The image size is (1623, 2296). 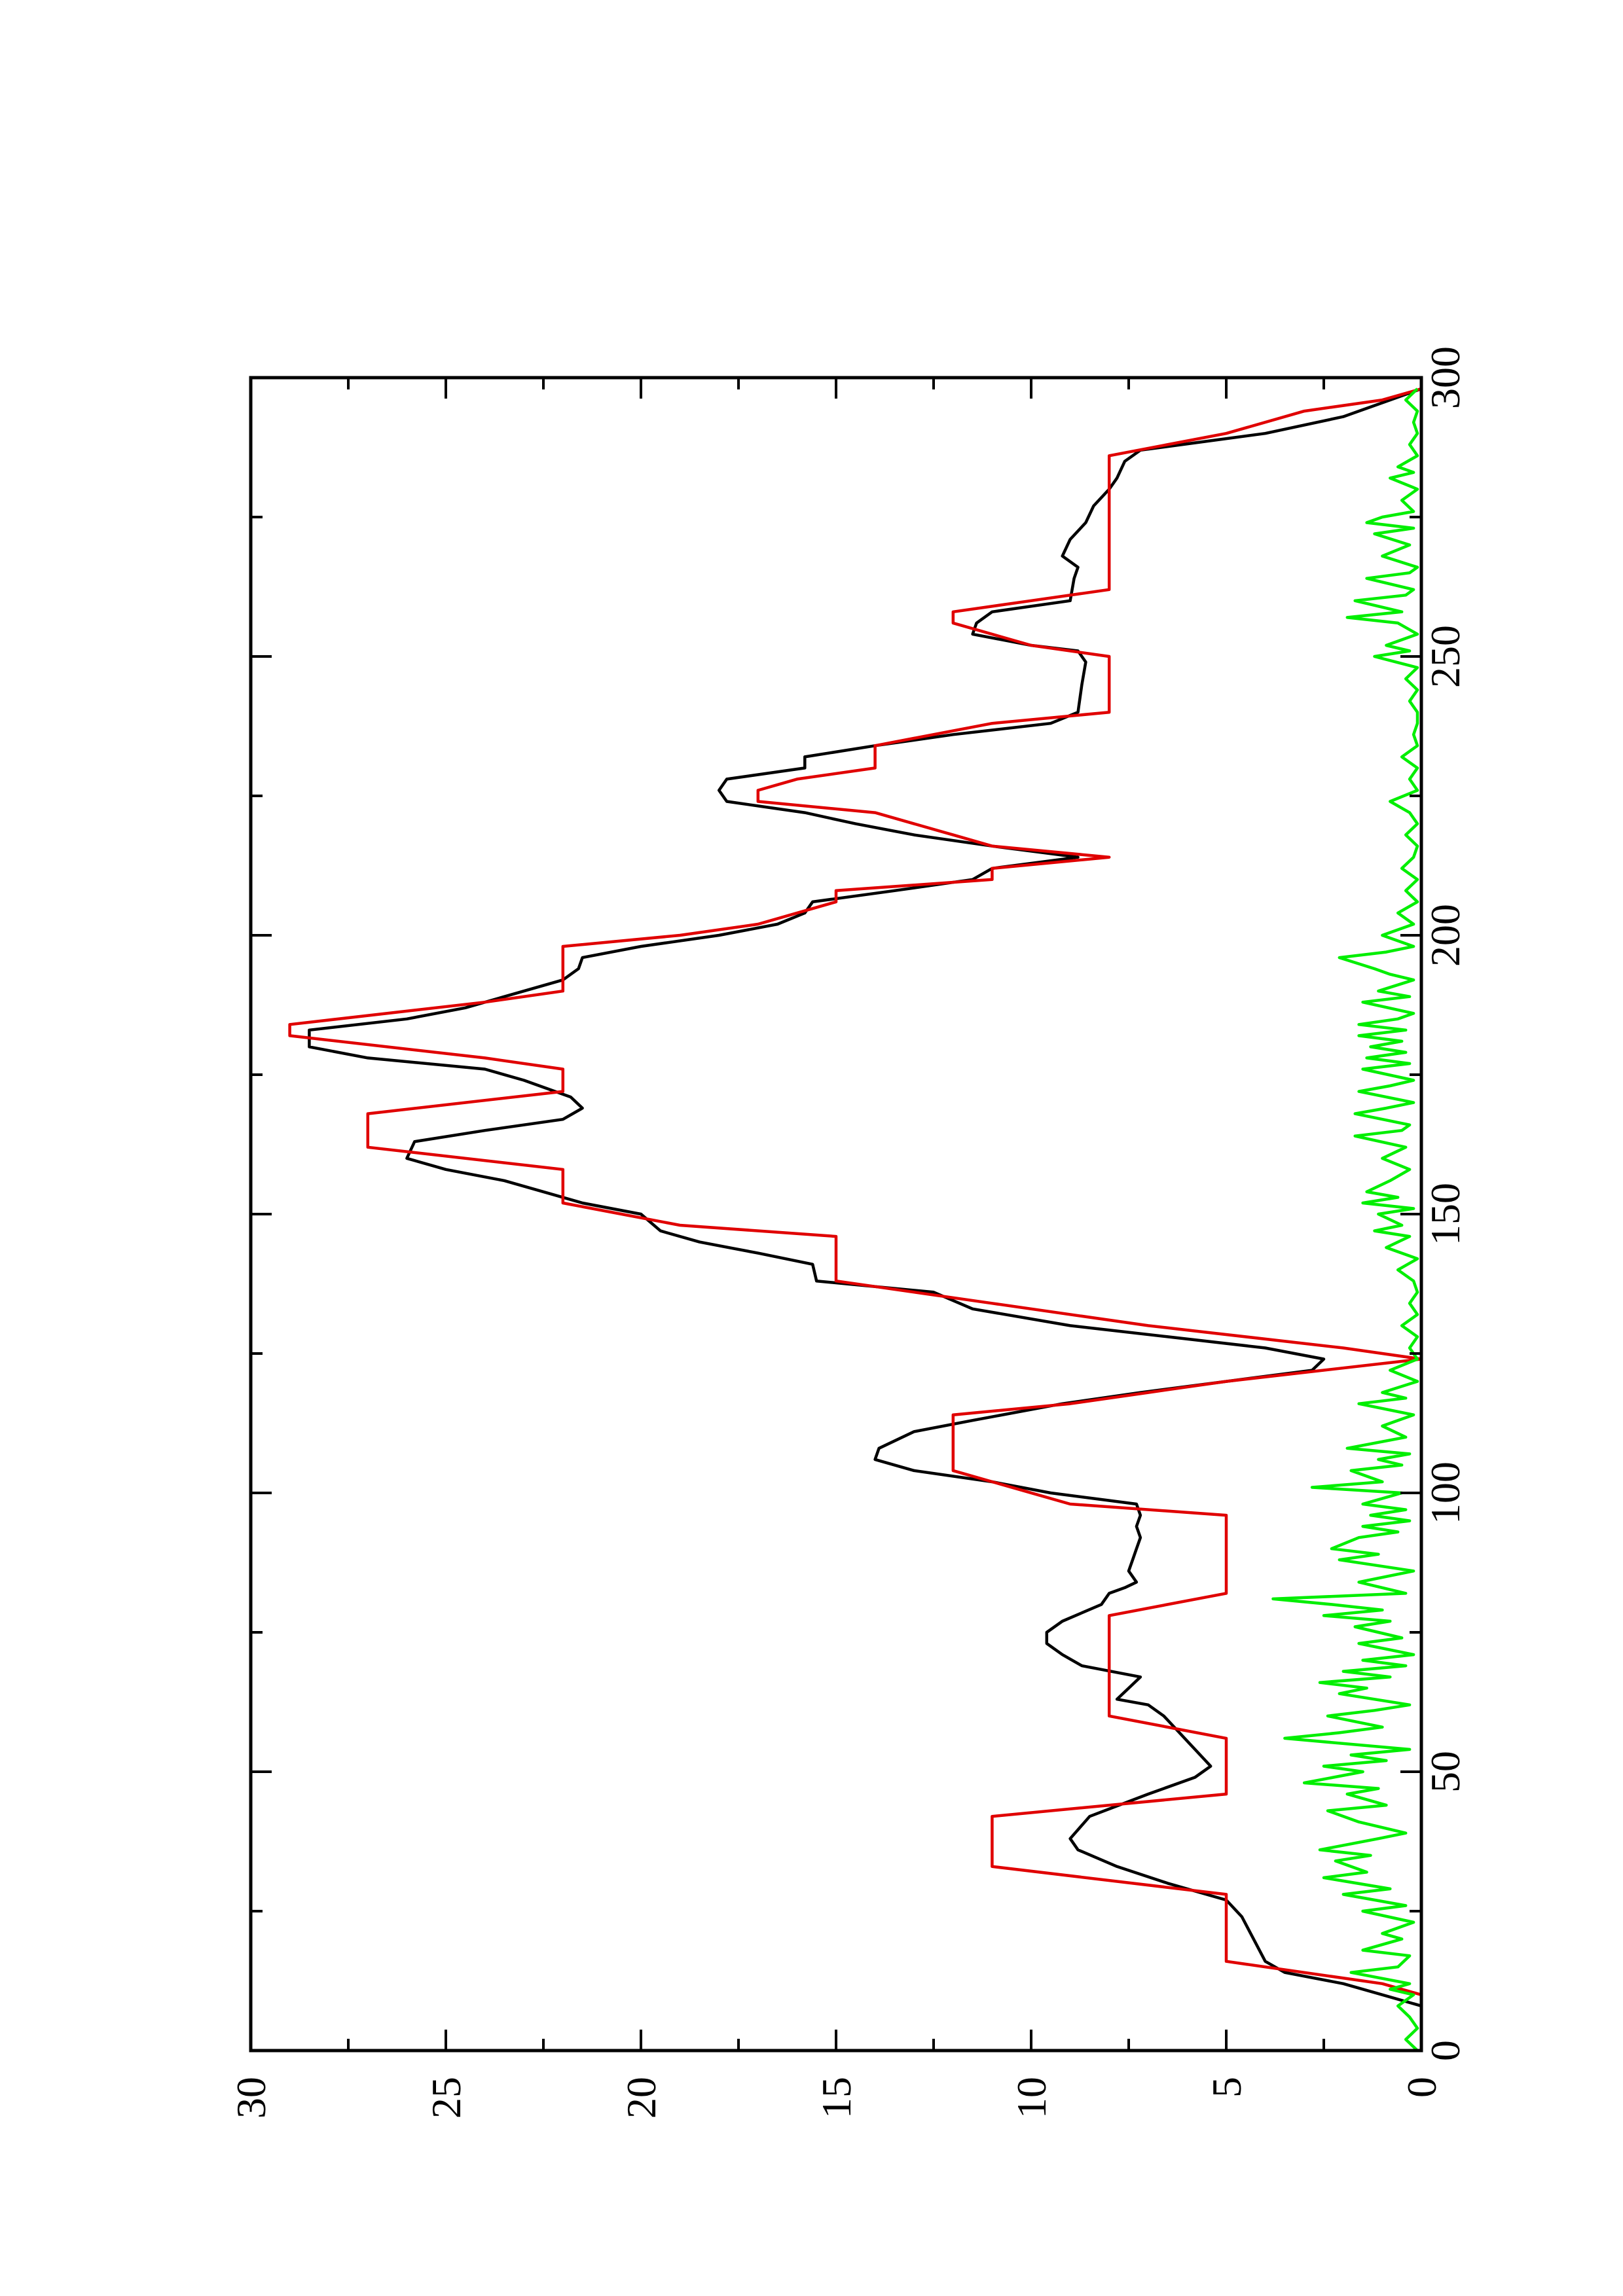 What do you see at coordinates (446, 2098) in the screenshot?
I see `y-tick-label: 25` at bounding box center [446, 2098].